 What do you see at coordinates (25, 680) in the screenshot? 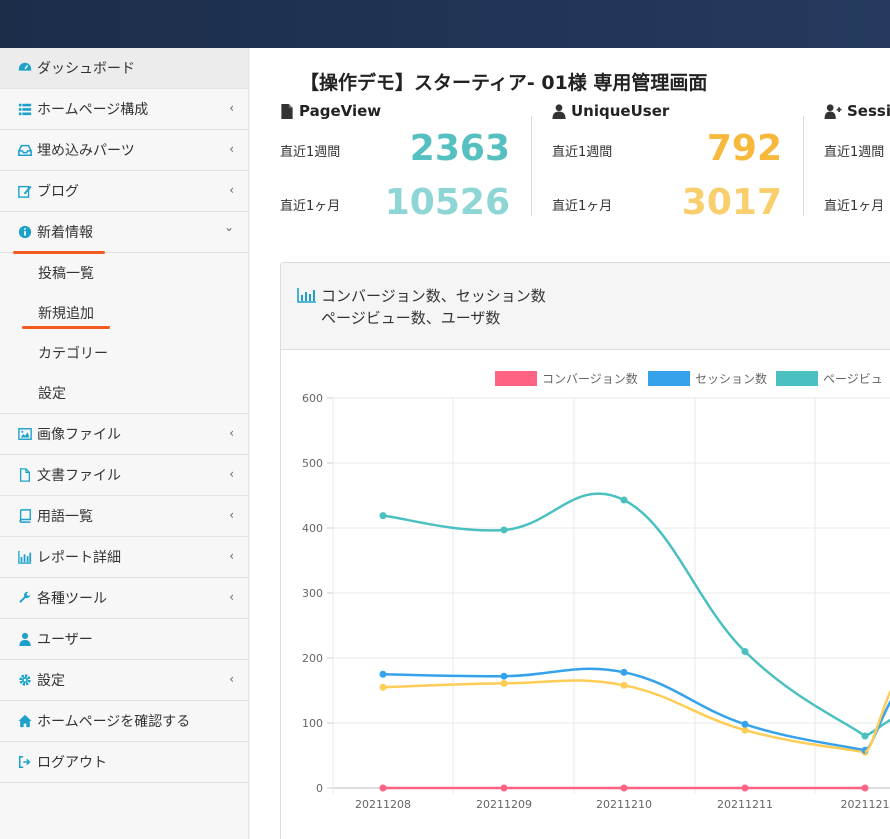
I see `gear-icon` at bounding box center [25, 680].